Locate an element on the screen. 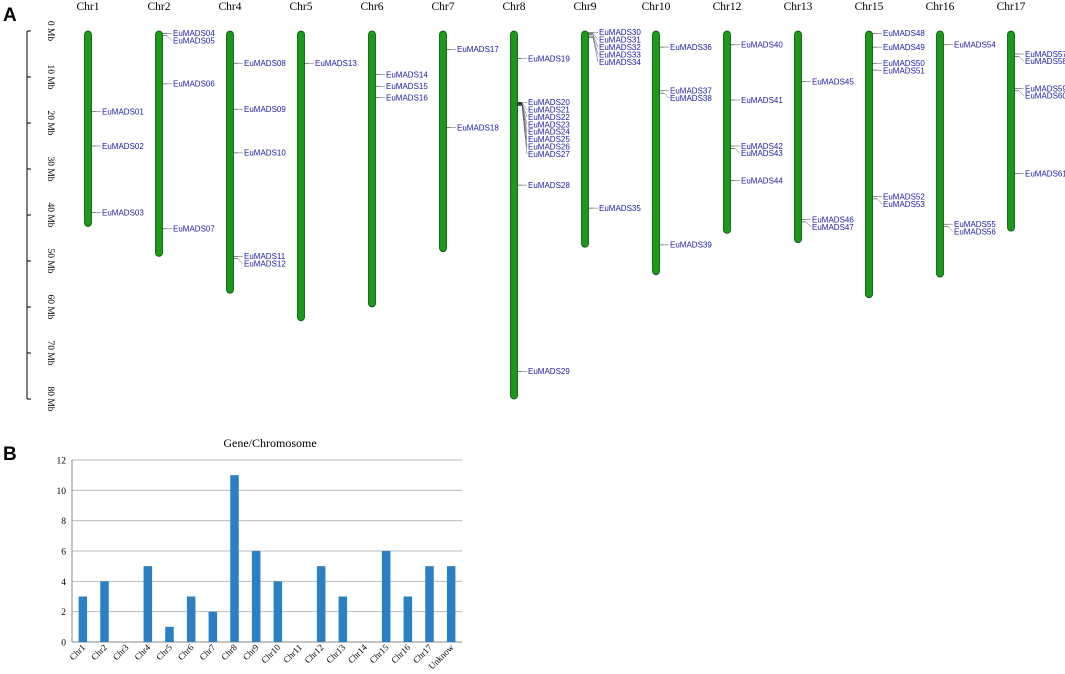 The height and width of the screenshot is (674, 1065). scale-tick-label: 30 Mb is located at coordinates (50, 168).